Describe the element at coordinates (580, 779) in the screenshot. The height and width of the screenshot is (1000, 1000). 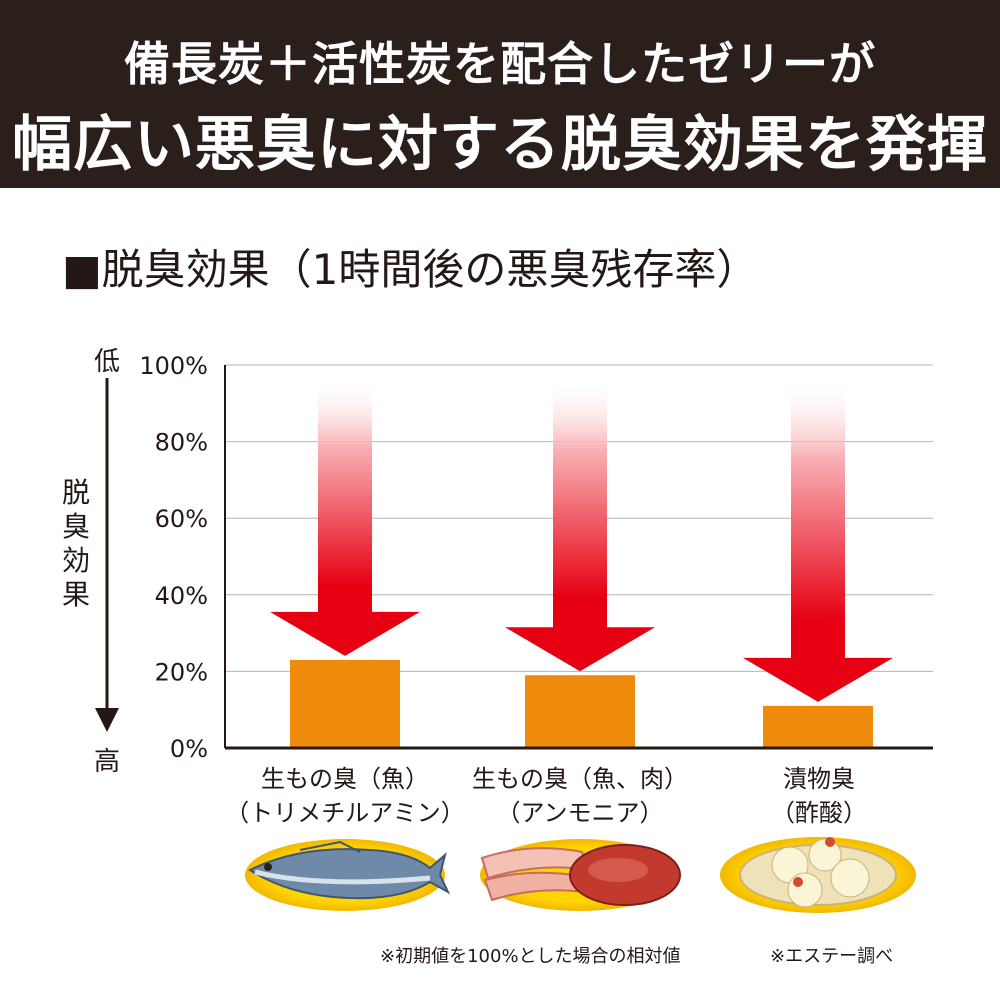
I see `category-label-line: 生もの臭（魚、肉）` at that location.